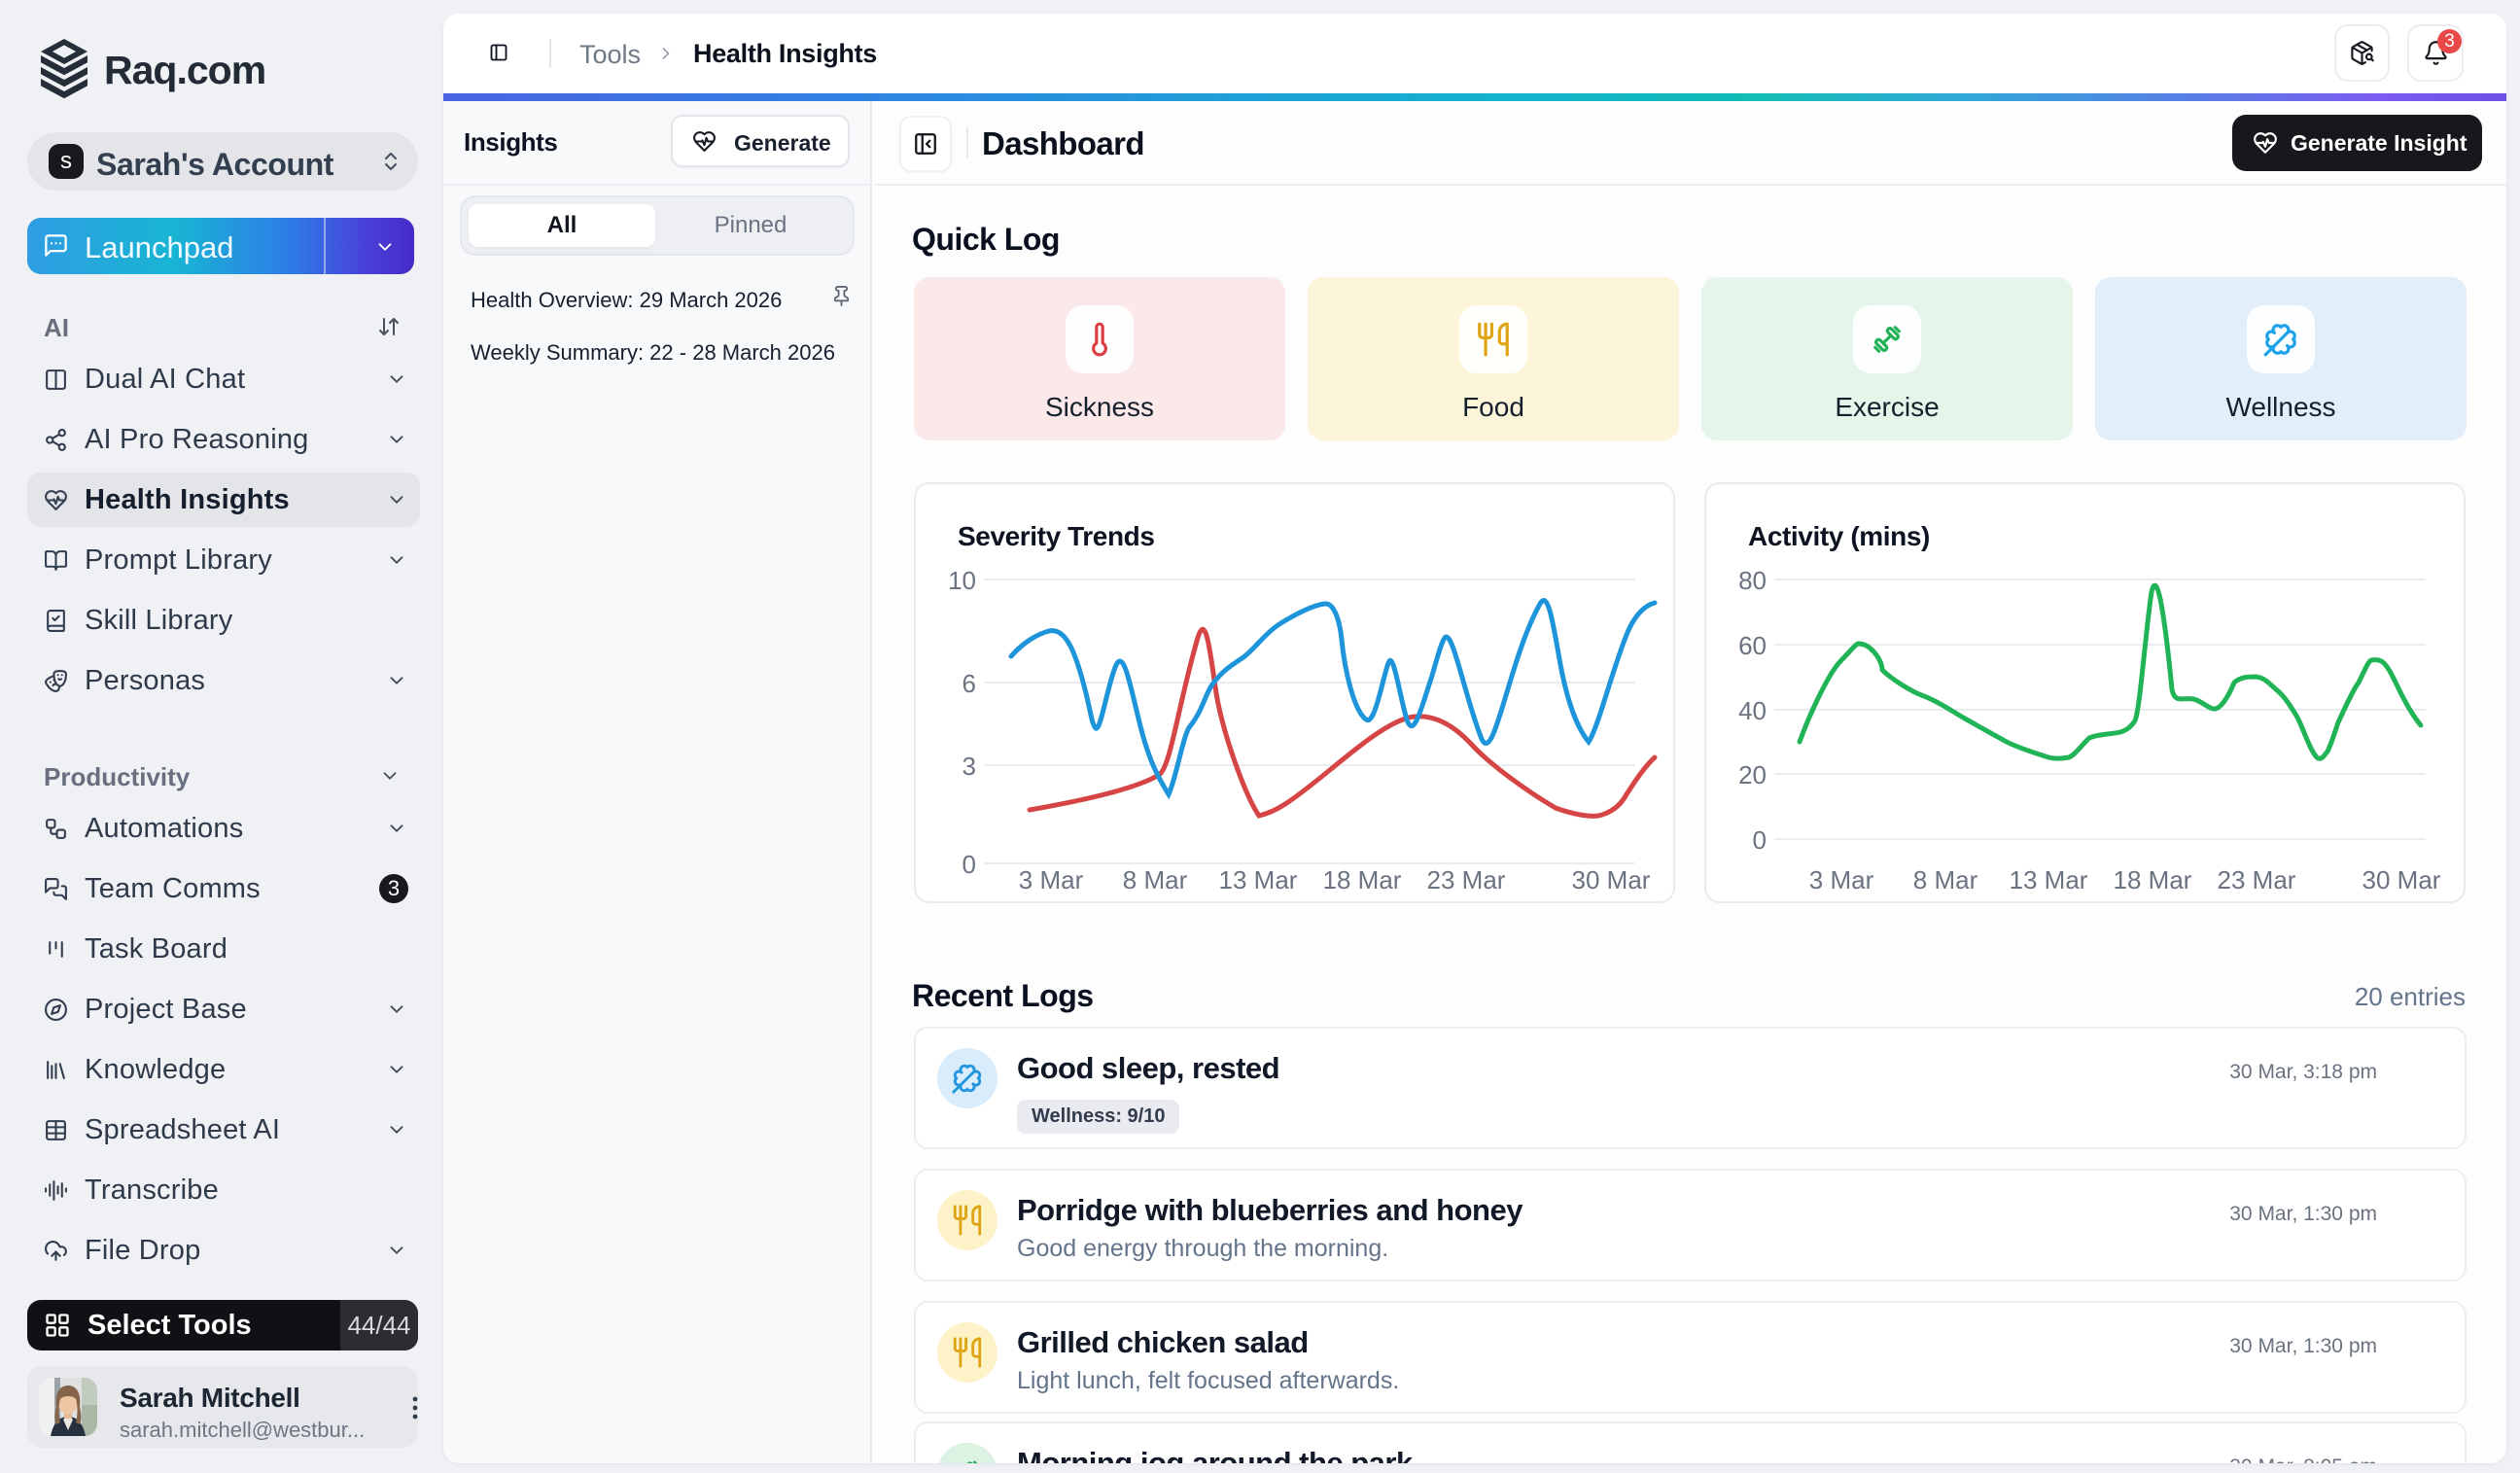  Describe the element at coordinates (969, 766) in the screenshot. I see `svg-text: 3` at that location.